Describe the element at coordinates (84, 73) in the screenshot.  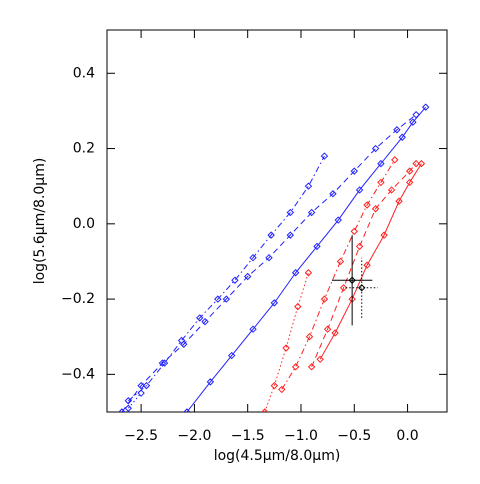
I see `y-tick-label: 0.4` at that location.